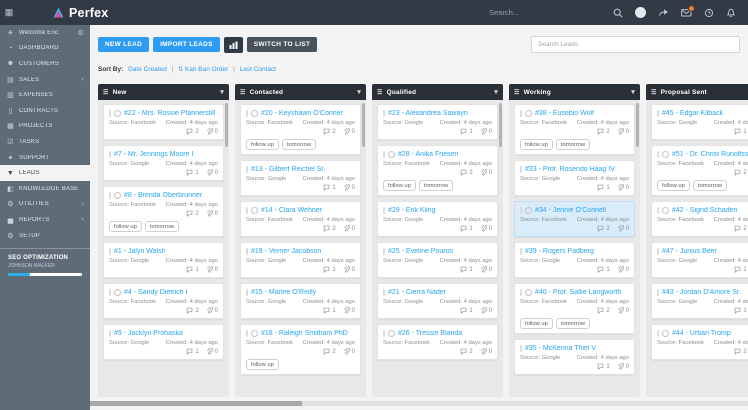 The width and height of the screenshot is (748, 410). What do you see at coordinates (45, 64) in the screenshot?
I see `sidebar-item-customers: ☻ CUSTOMERS` at bounding box center [45, 64].